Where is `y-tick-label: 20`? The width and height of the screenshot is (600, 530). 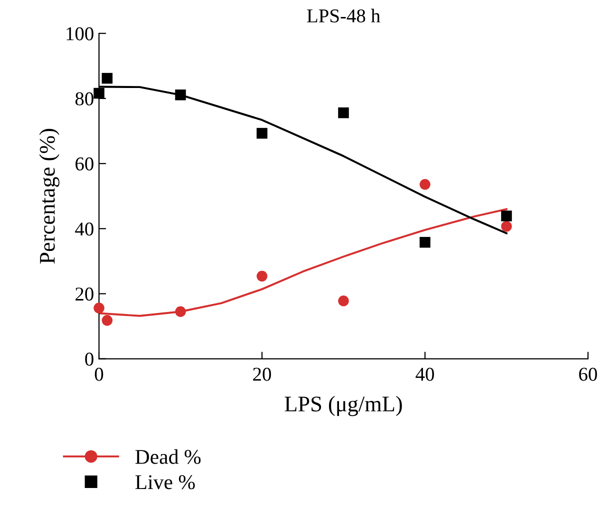 y-tick-label: 20 is located at coordinates (85, 294).